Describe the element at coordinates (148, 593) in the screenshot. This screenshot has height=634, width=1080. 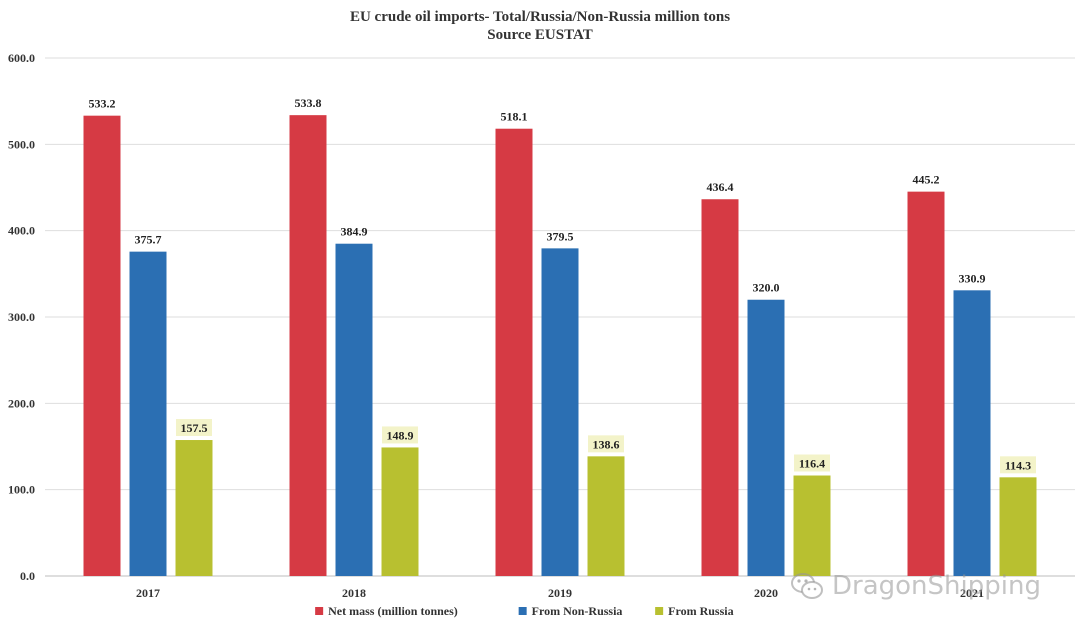
I see `x-tick-label: 2017` at that location.